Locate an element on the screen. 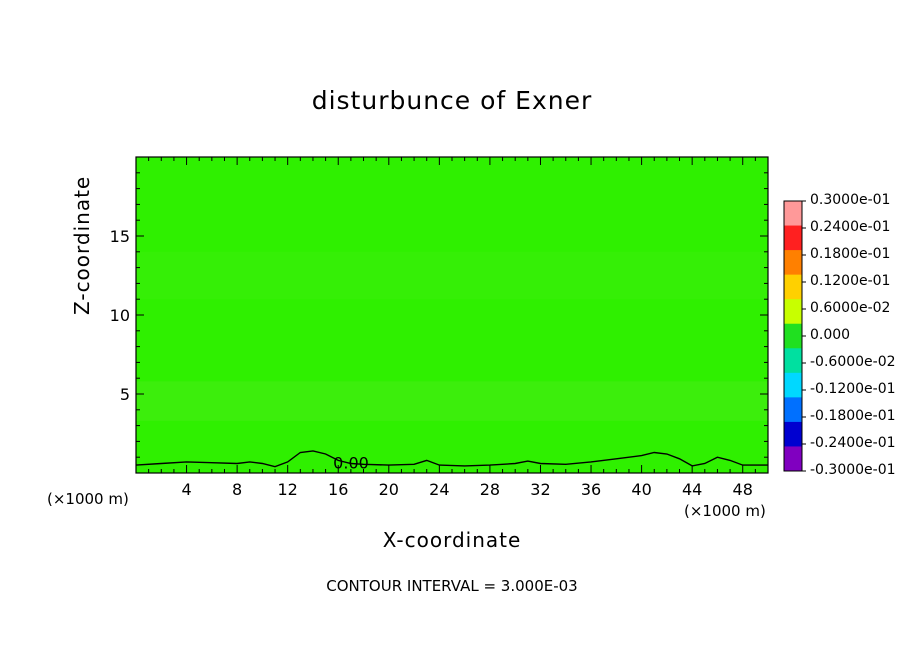 This screenshot has height=654, width=904. y-tick-label: 10 is located at coordinates (120, 315).